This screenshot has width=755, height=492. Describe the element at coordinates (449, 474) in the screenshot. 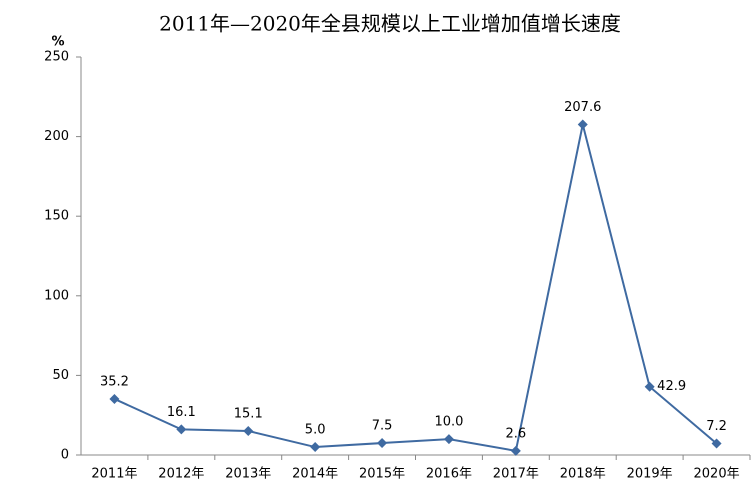

I see `x-tick-label: 2016年` at that location.